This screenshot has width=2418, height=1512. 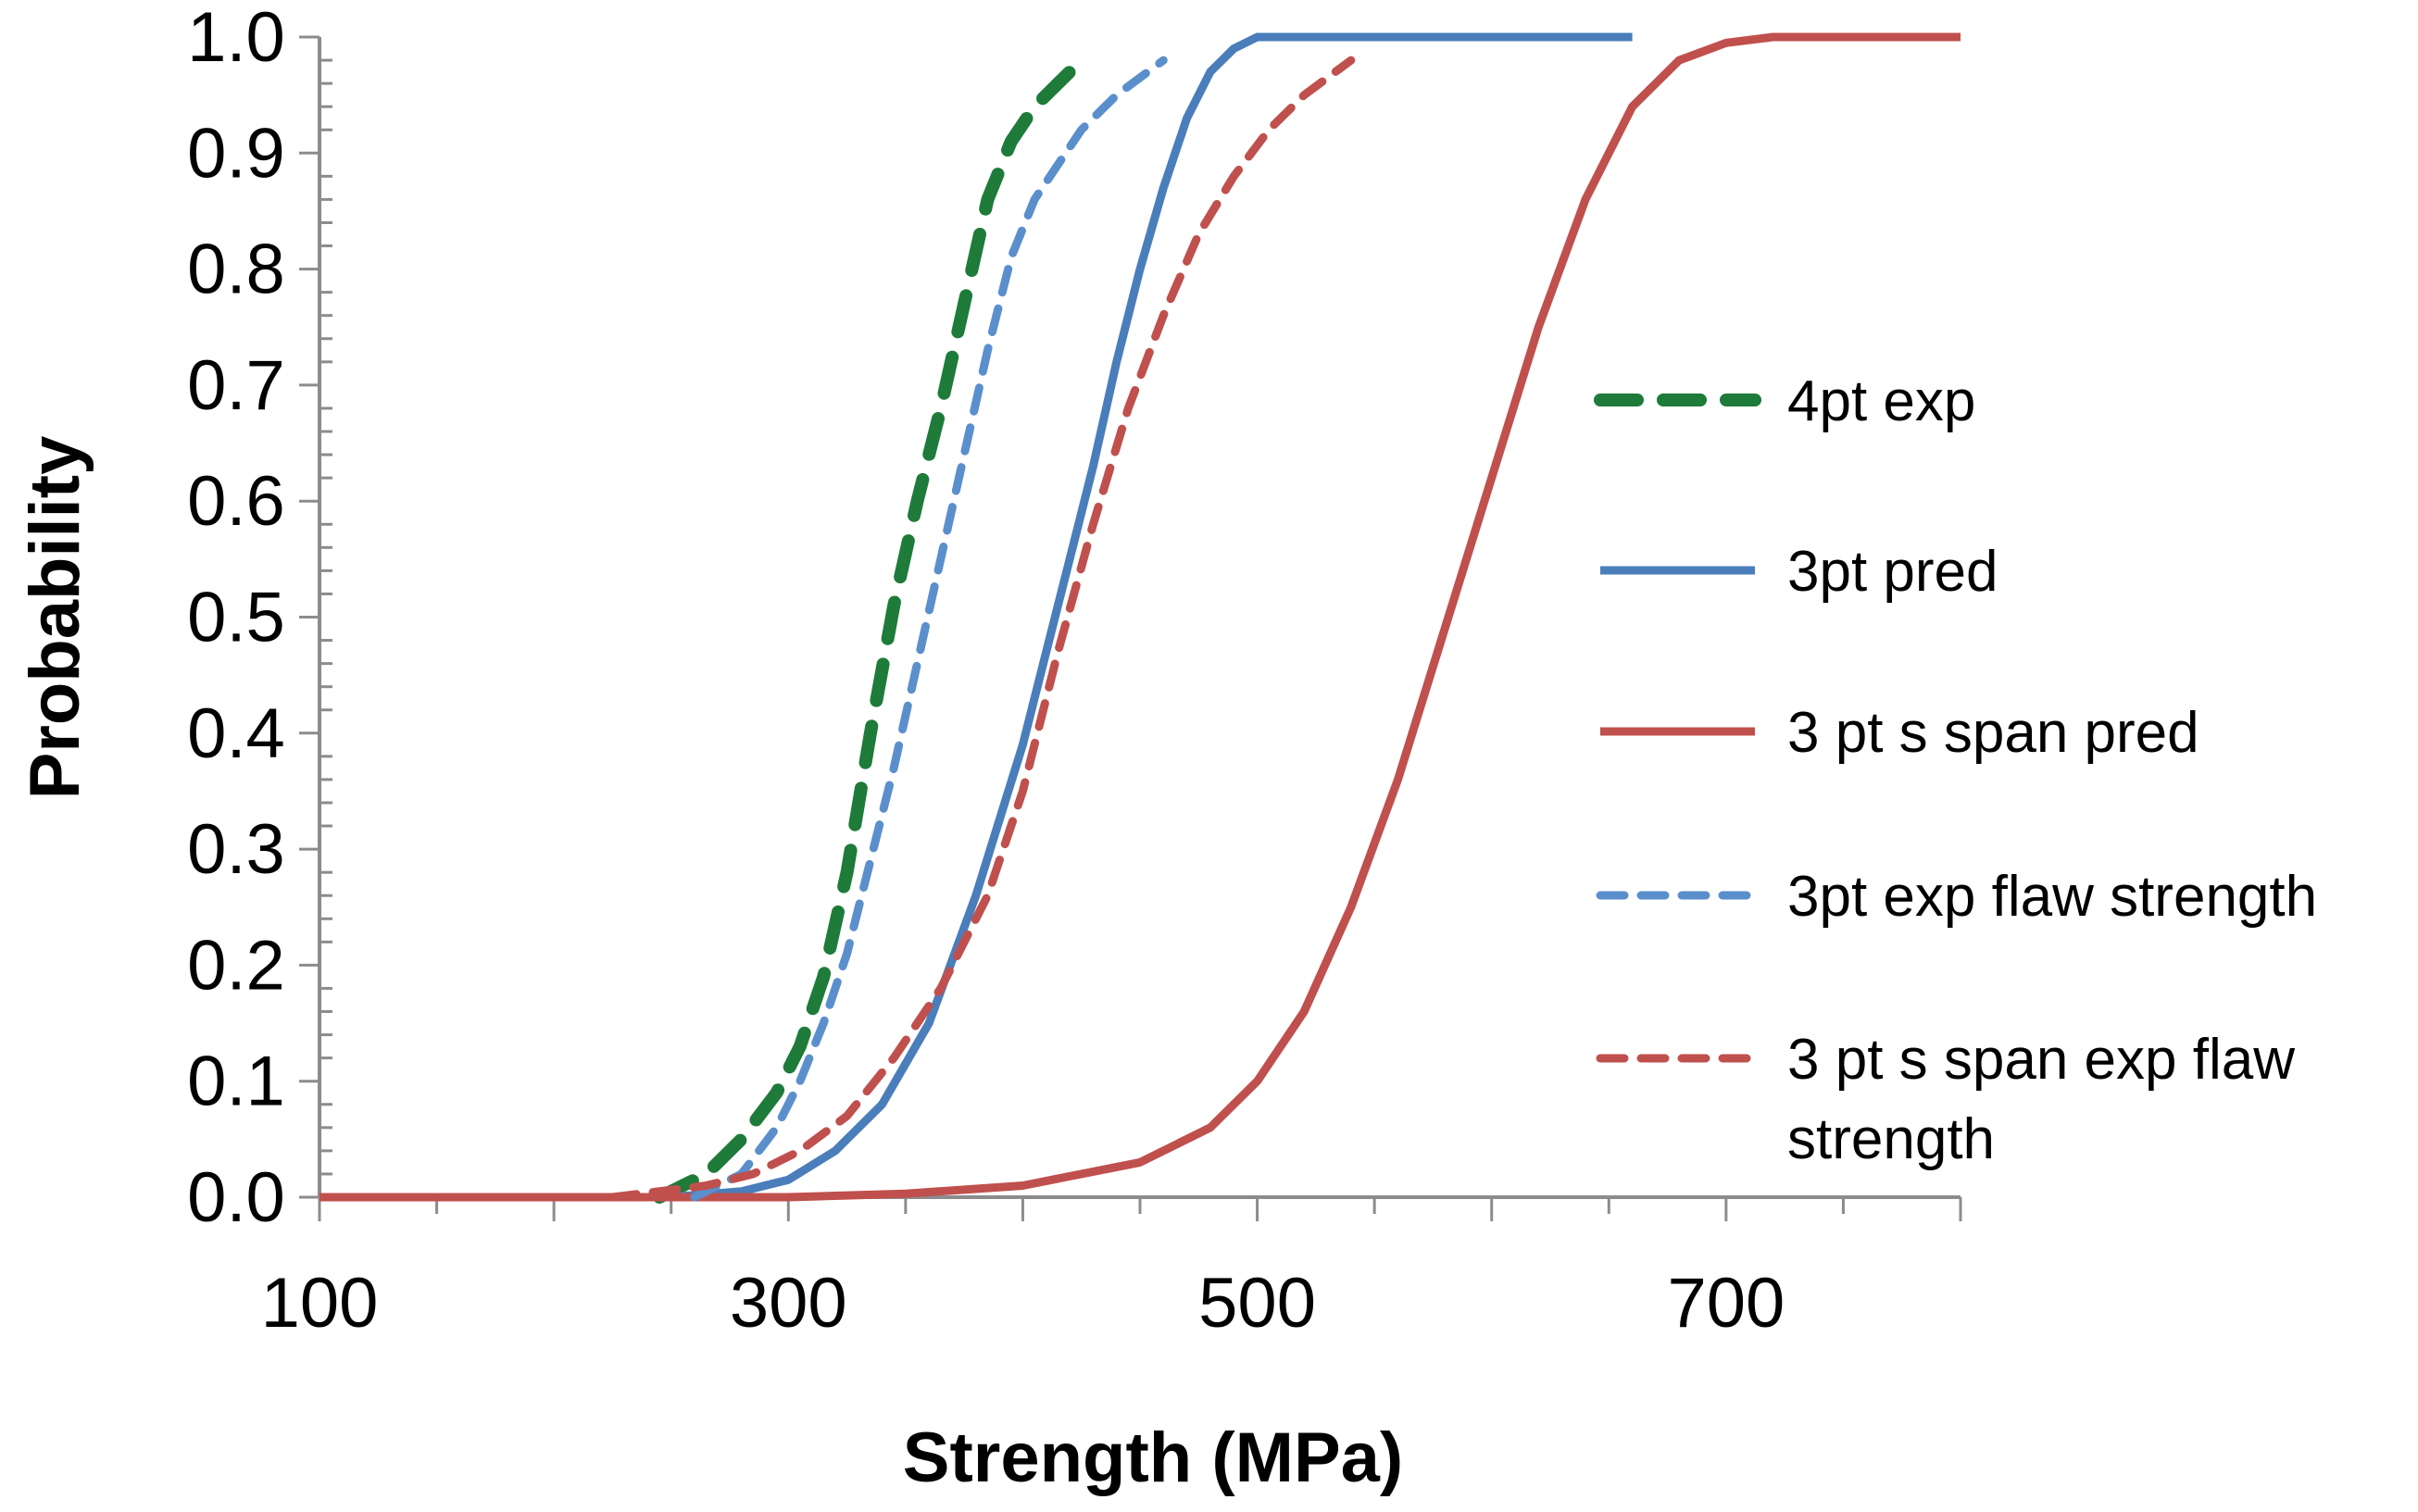 I want to click on y-tick-label: 0.6, so click(x=236, y=501).